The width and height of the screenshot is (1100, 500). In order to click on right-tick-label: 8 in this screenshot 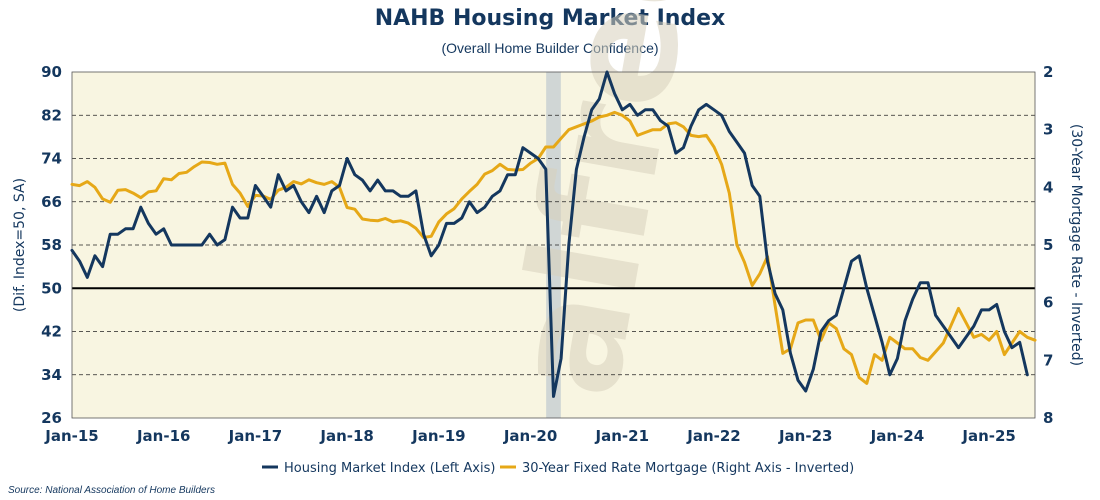, I will do `click(1048, 418)`.